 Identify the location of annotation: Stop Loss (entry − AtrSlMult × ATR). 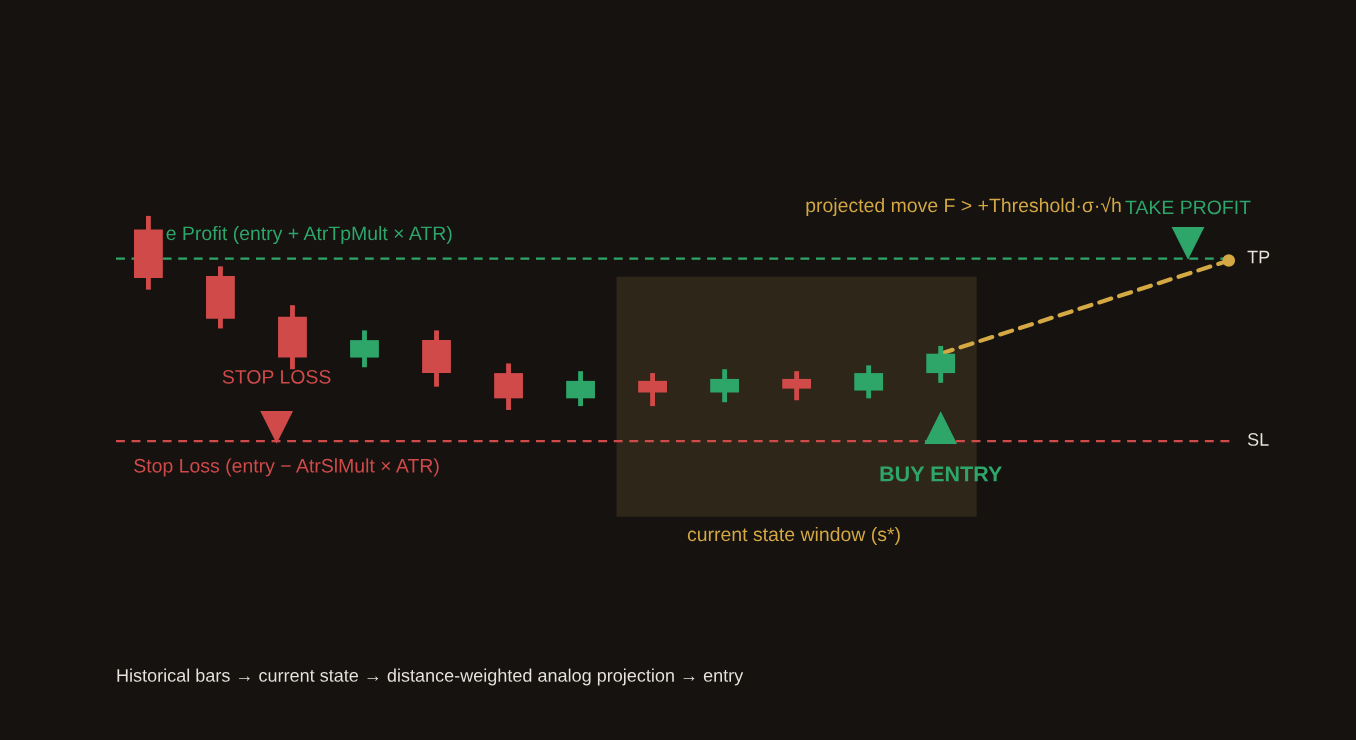
(286, 467).